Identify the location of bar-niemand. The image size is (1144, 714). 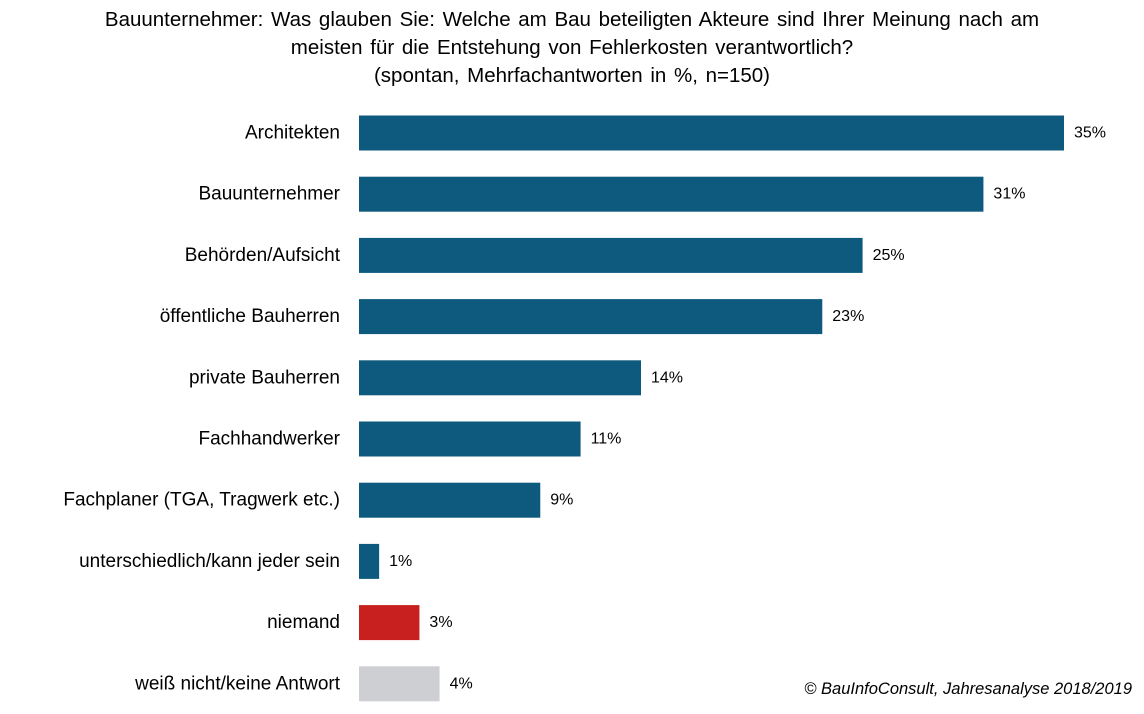
(389, 623).